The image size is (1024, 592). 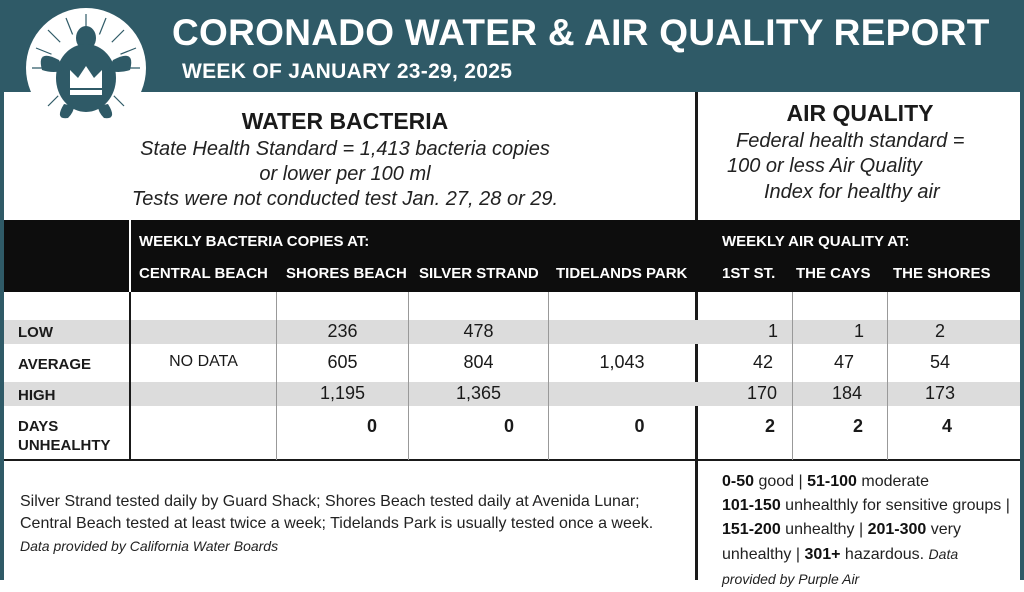 What do you see at coordinates (38, 426) in the screenshot?
I see `row-label-days: DAYS` at bounding box center [38, 426].